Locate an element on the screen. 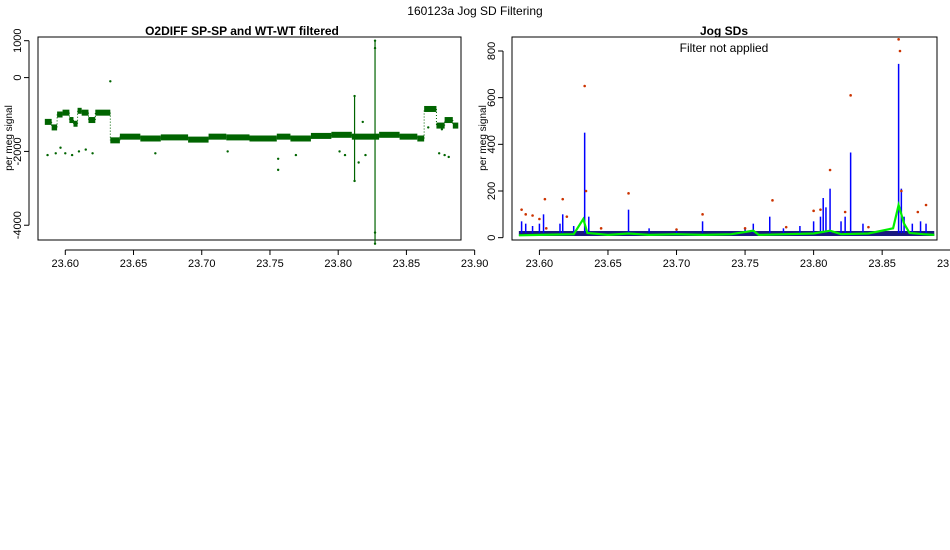  x-tick-label: 23.75 is located at coordinates (270, 264).